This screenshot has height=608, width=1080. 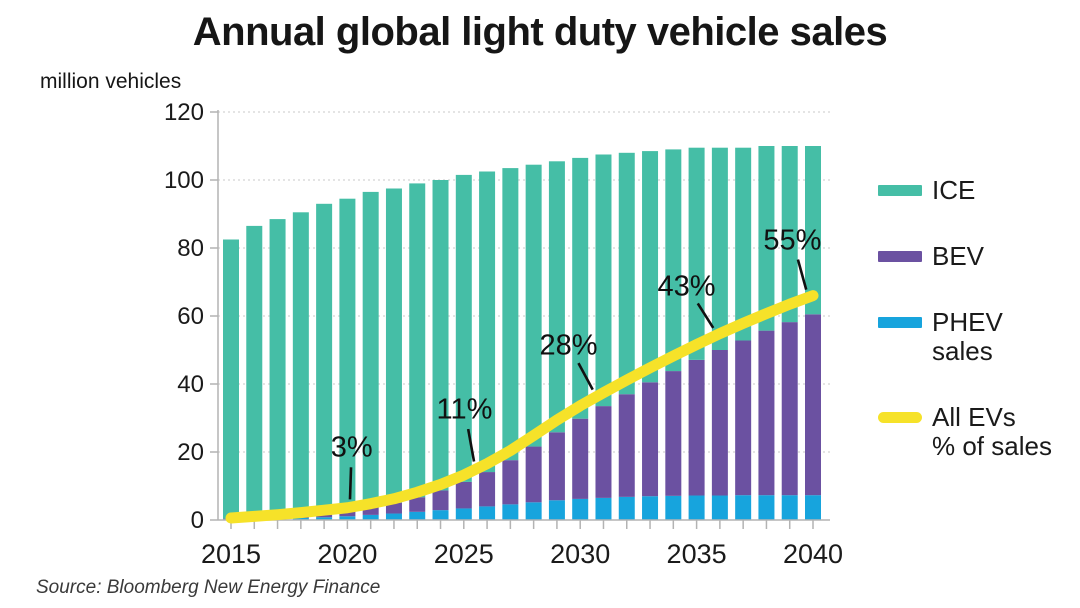 What do you see at coordinates (900, 190) in the screenshot?
I see `ice-color-swatch` at bounding box center [900, 190].